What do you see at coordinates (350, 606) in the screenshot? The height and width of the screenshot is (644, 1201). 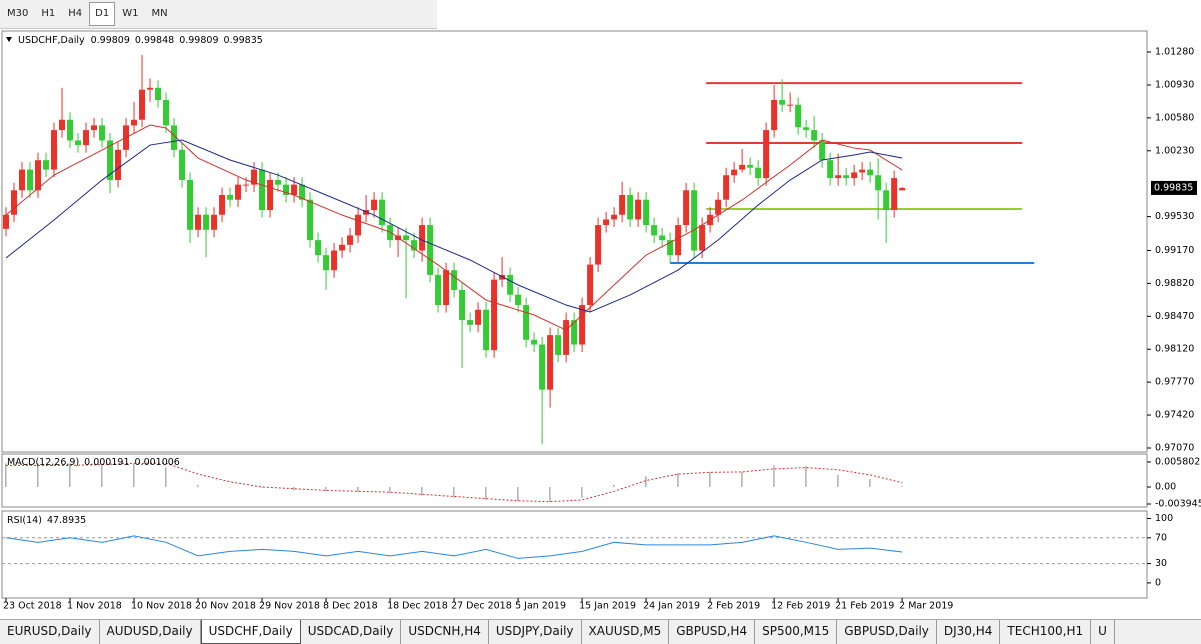 I see `x-tick-label: 8 Dec 2018` at bounding box center [350, 606].